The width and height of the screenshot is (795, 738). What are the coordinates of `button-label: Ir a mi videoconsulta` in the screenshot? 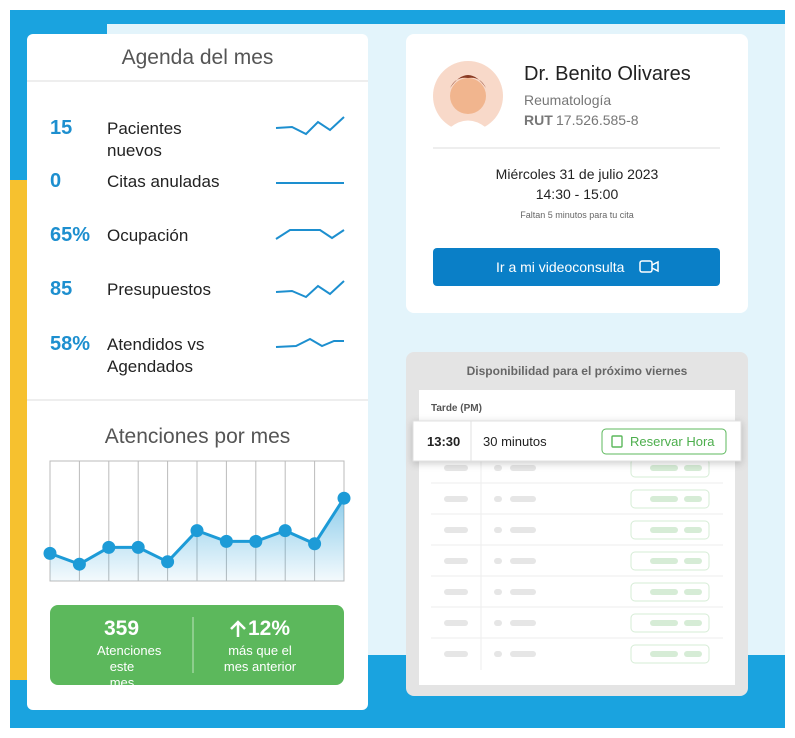 It's located at (560, 267).